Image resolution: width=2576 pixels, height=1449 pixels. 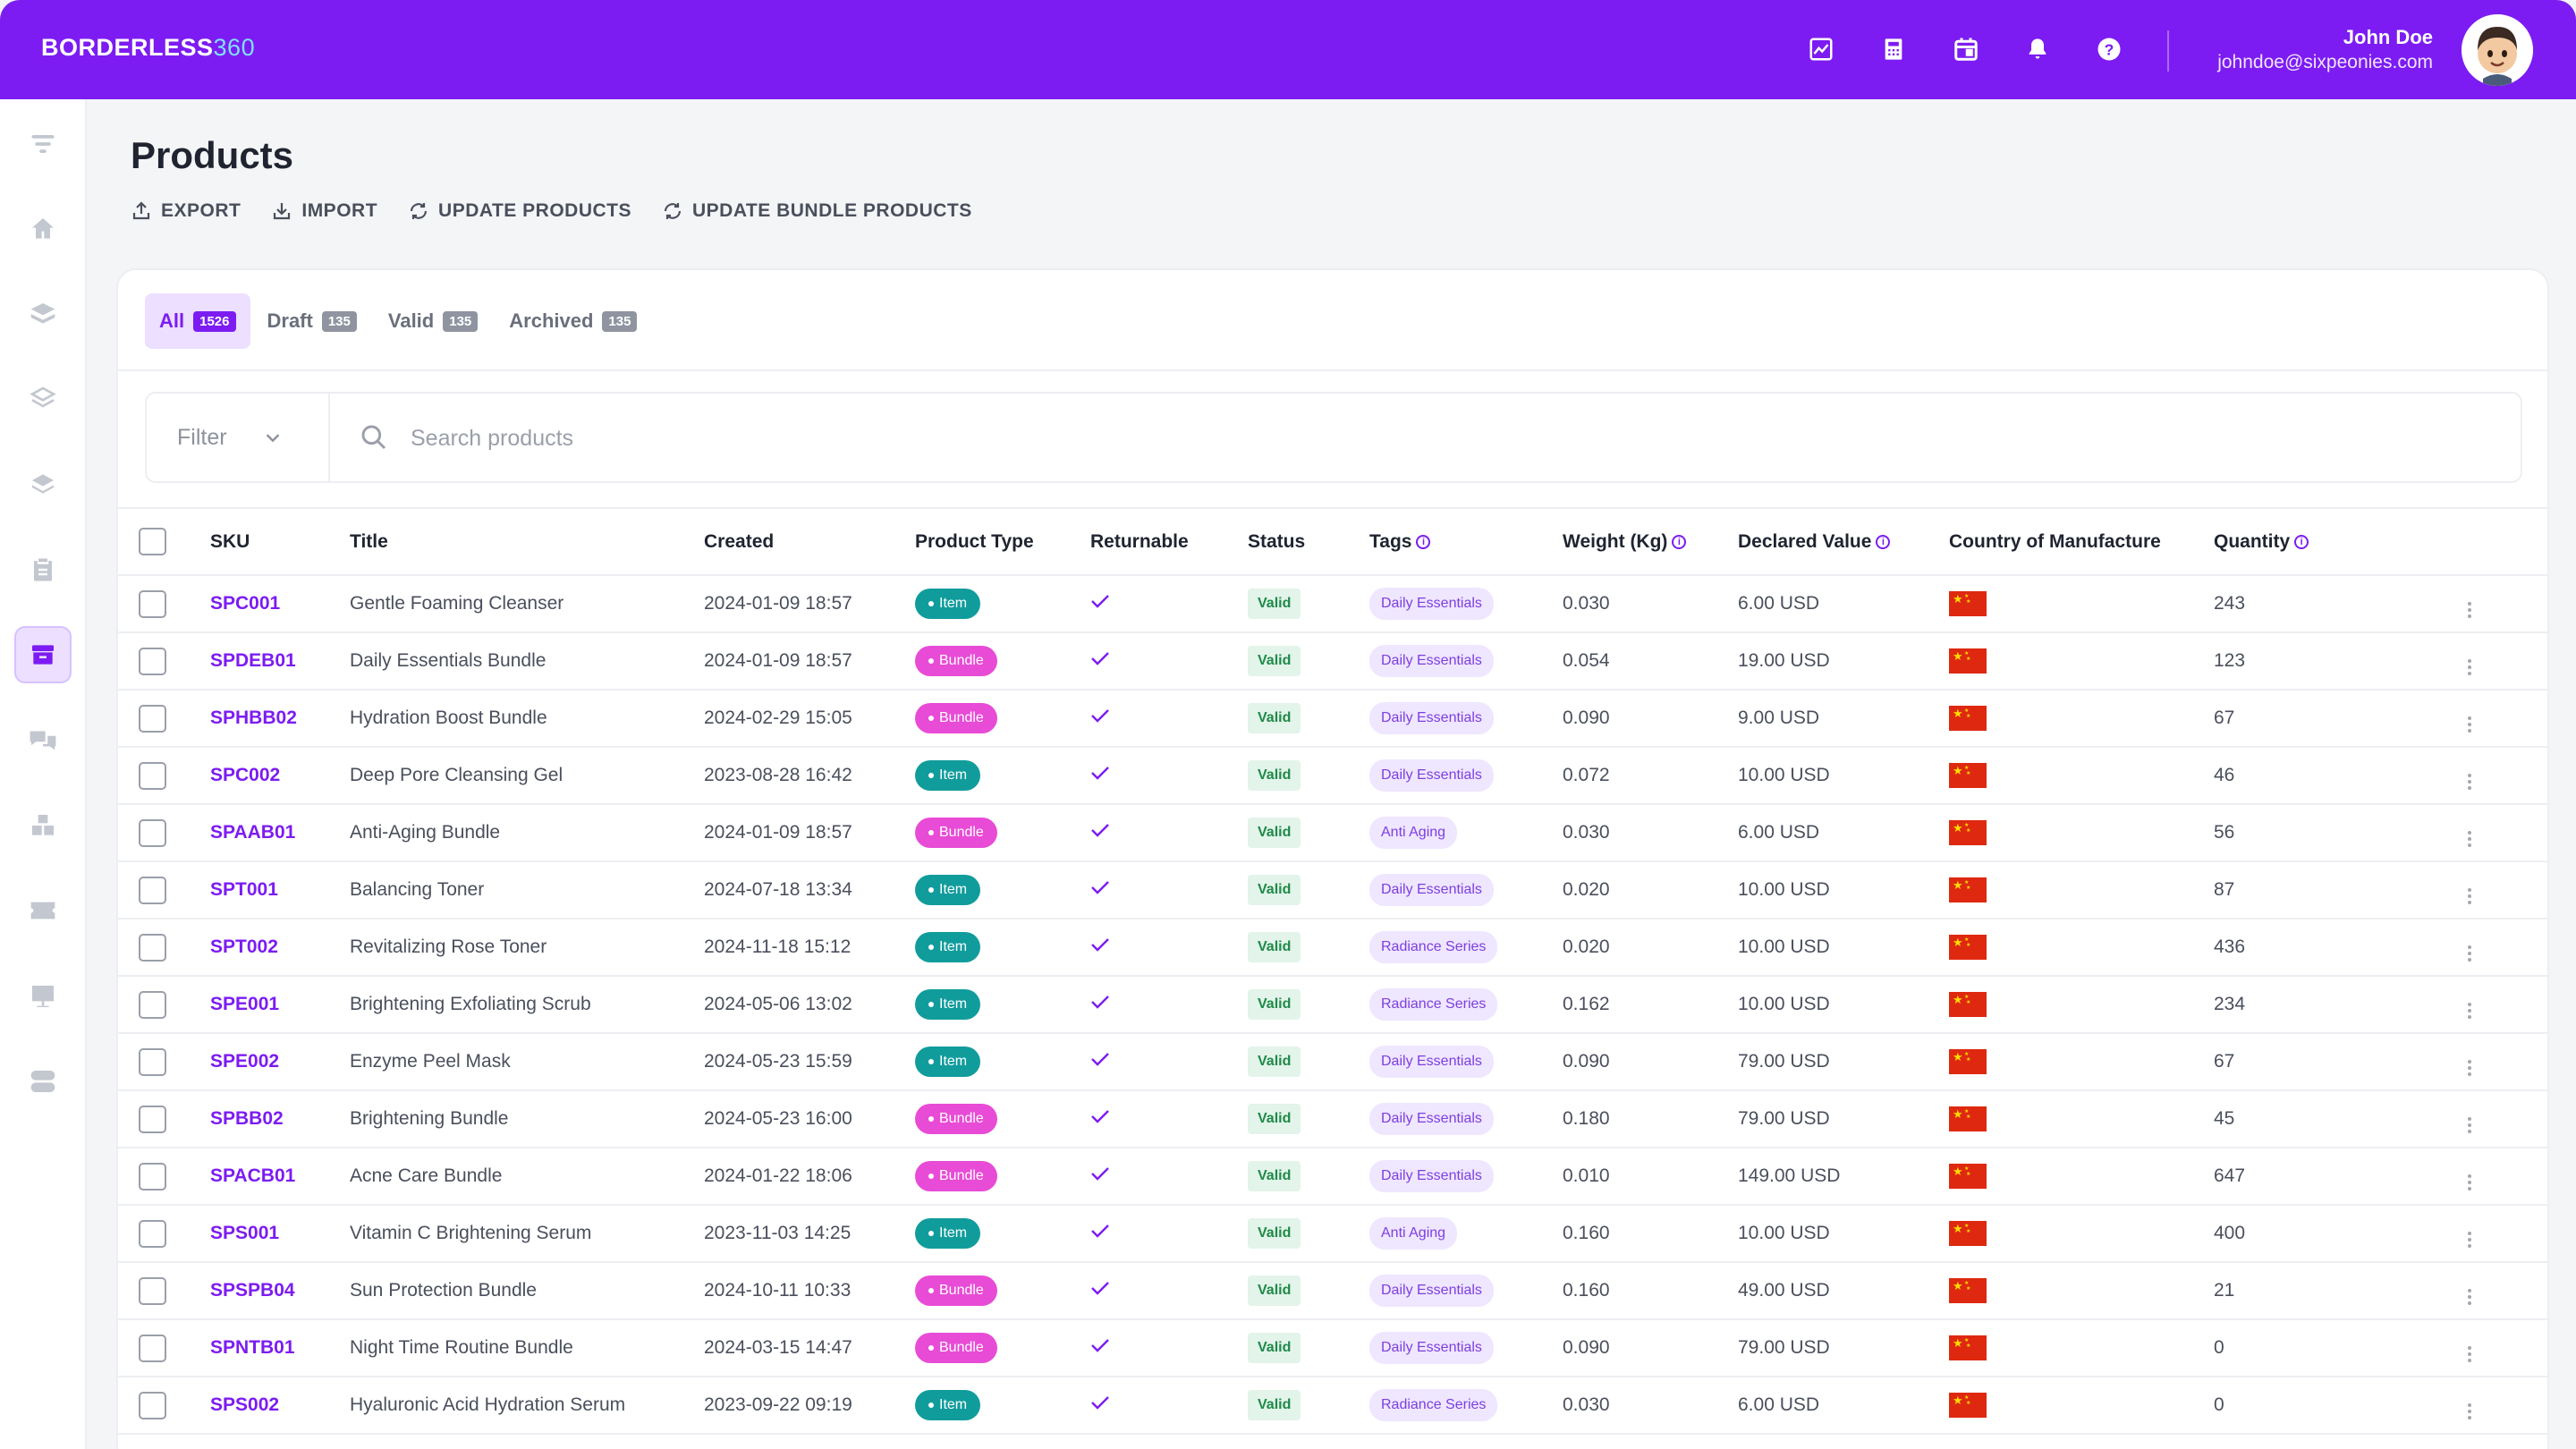 I want to click on update-products-button: UPDATE PRODUCTS, so click(x=519, y=211).